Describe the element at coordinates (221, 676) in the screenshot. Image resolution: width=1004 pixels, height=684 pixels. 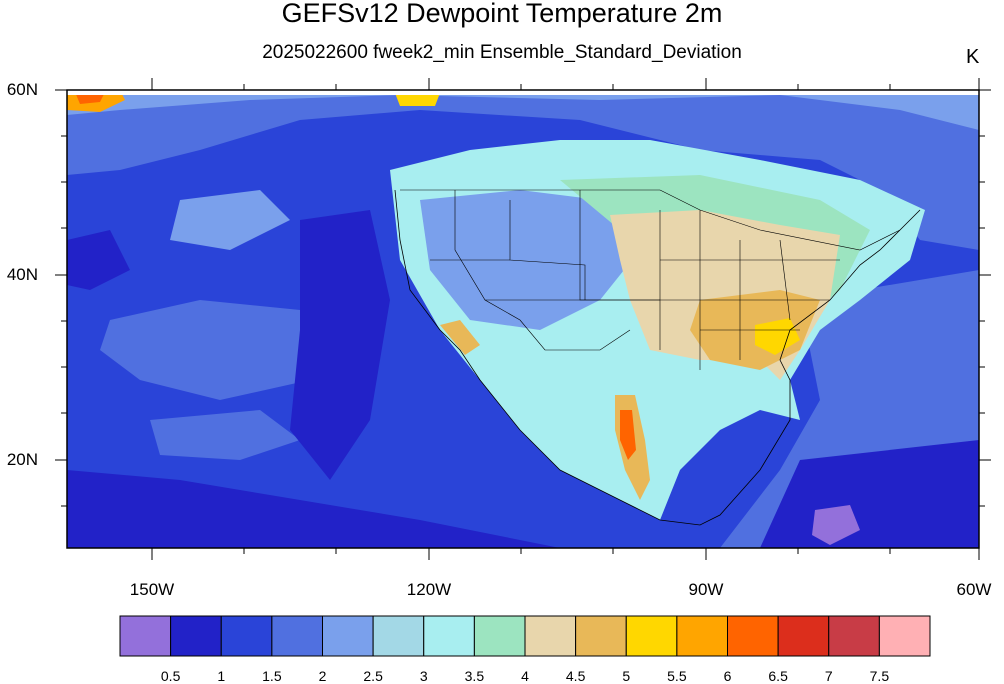
I see `colorbar-tick-label: 1` at that location.